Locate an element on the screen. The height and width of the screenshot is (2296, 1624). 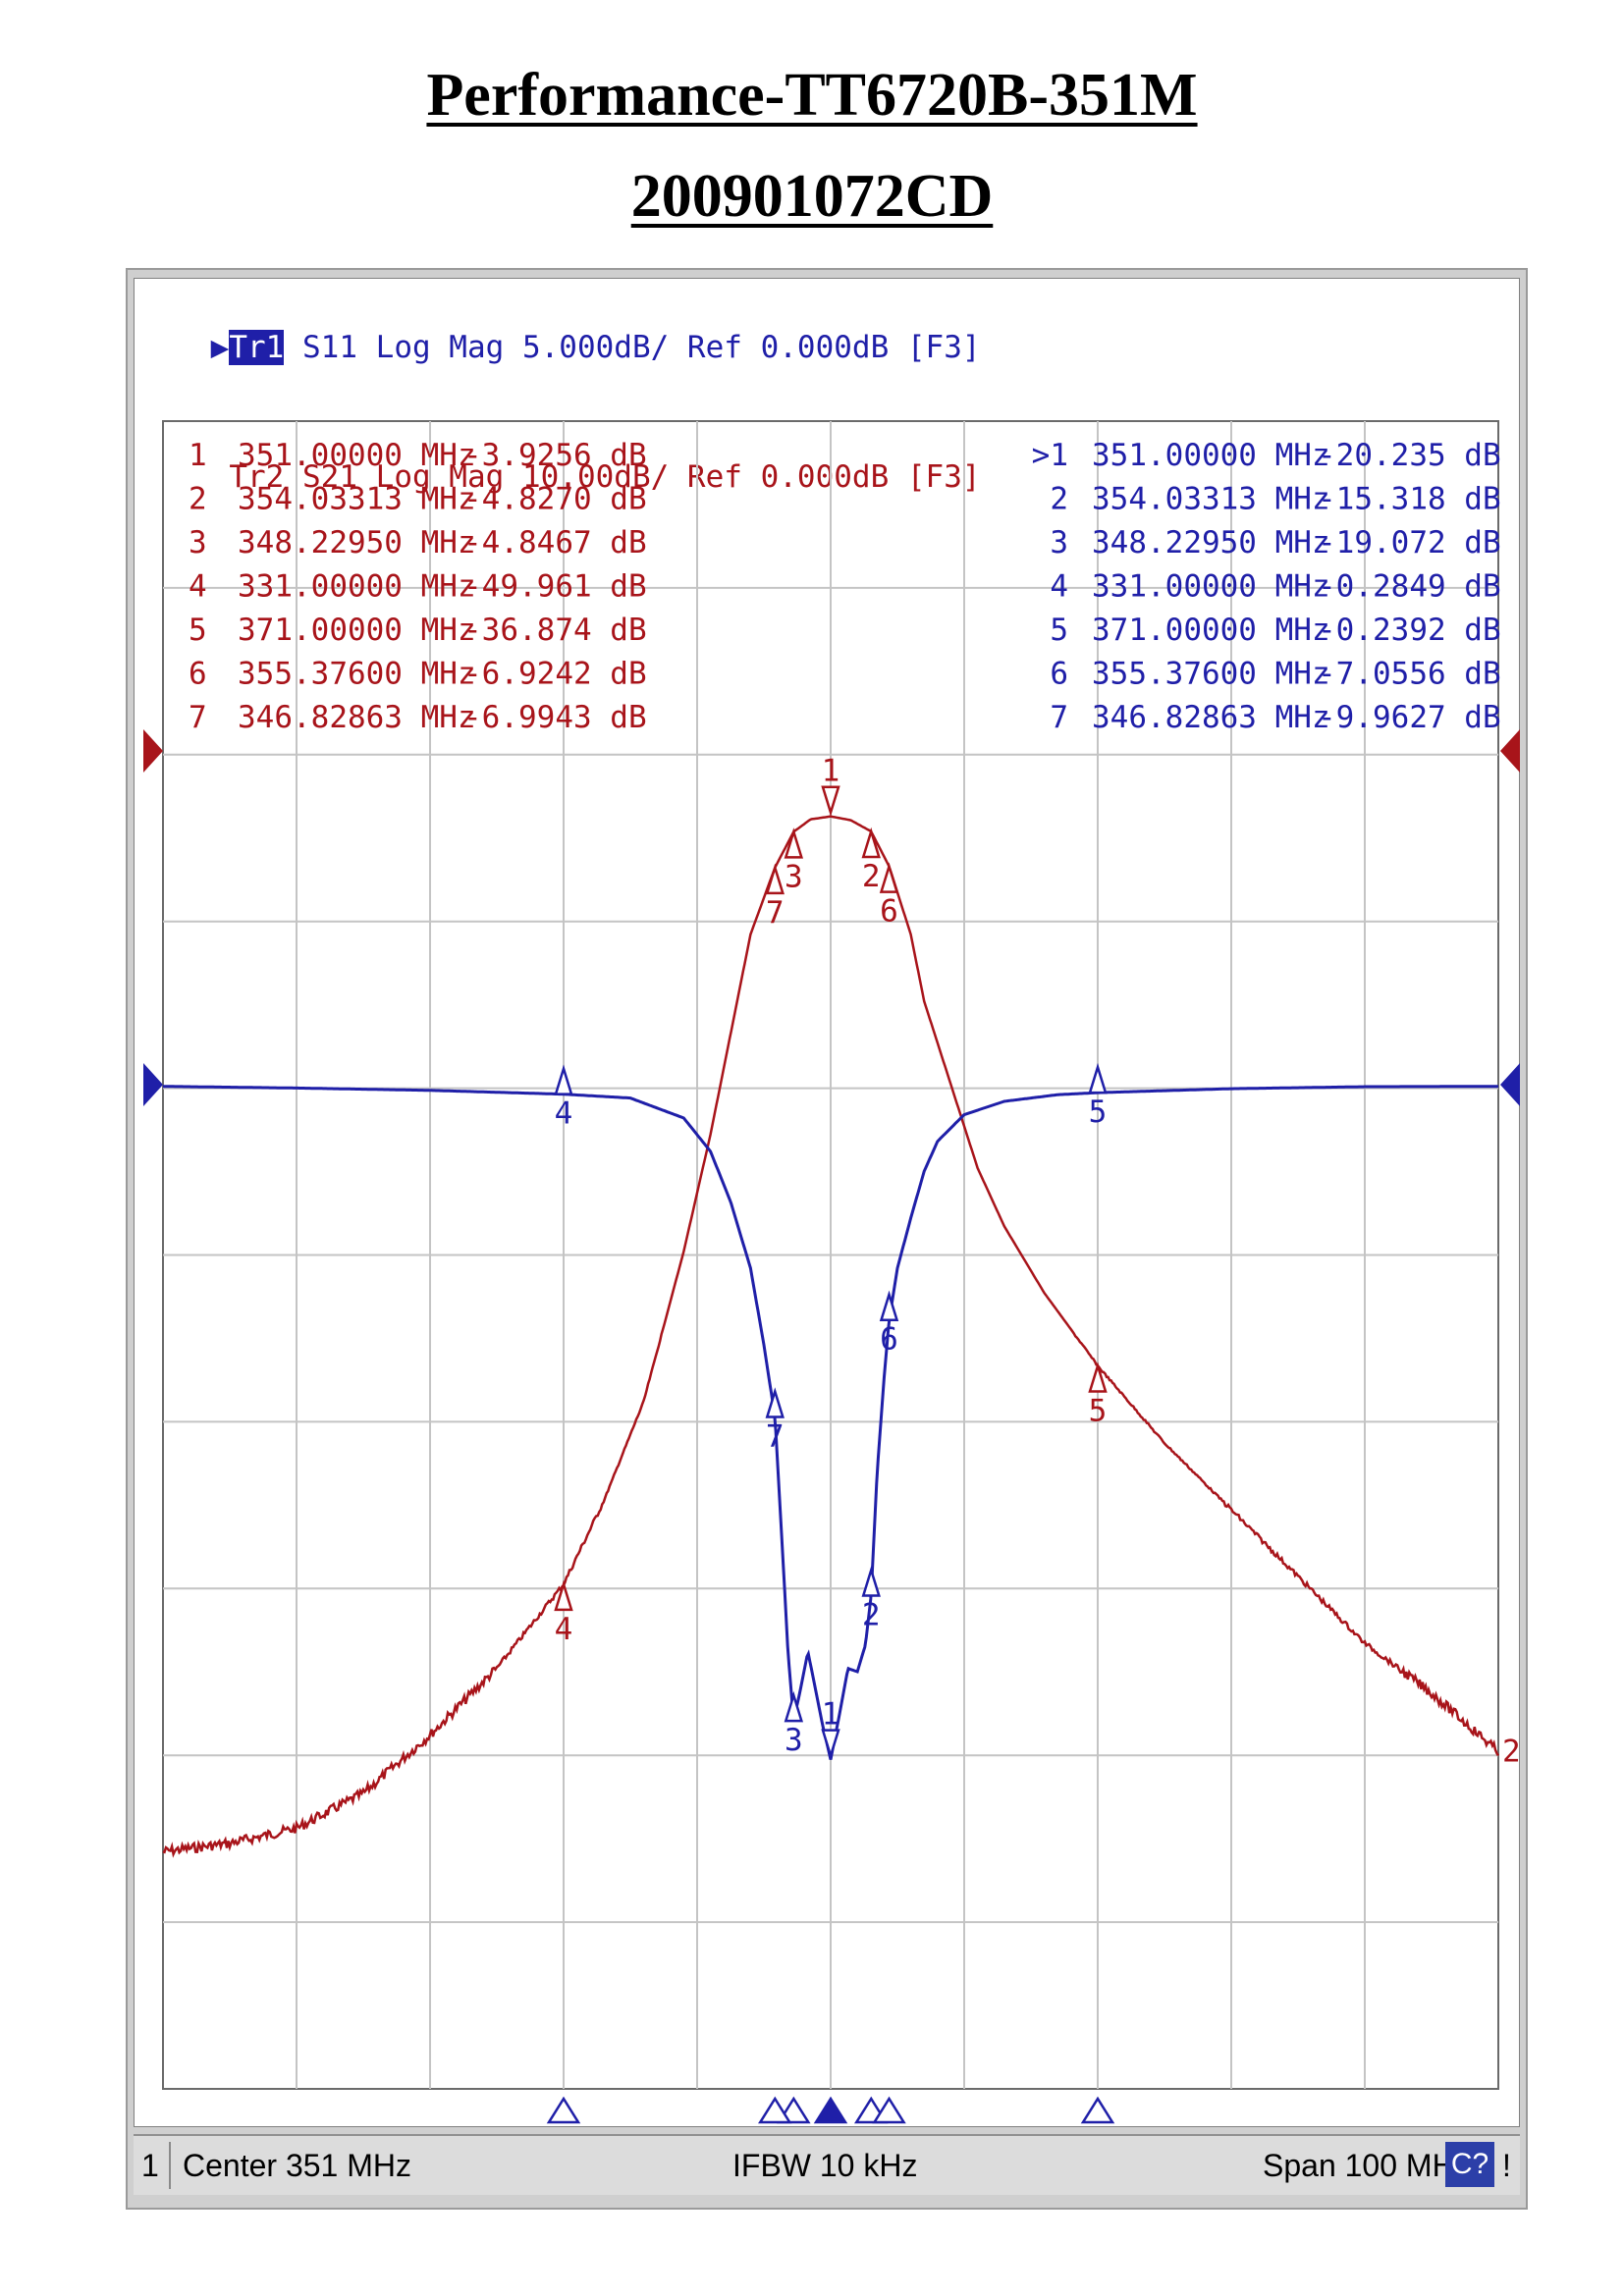
s11-marker-value: -19.072 dB is located at coordinates (1409, 543).